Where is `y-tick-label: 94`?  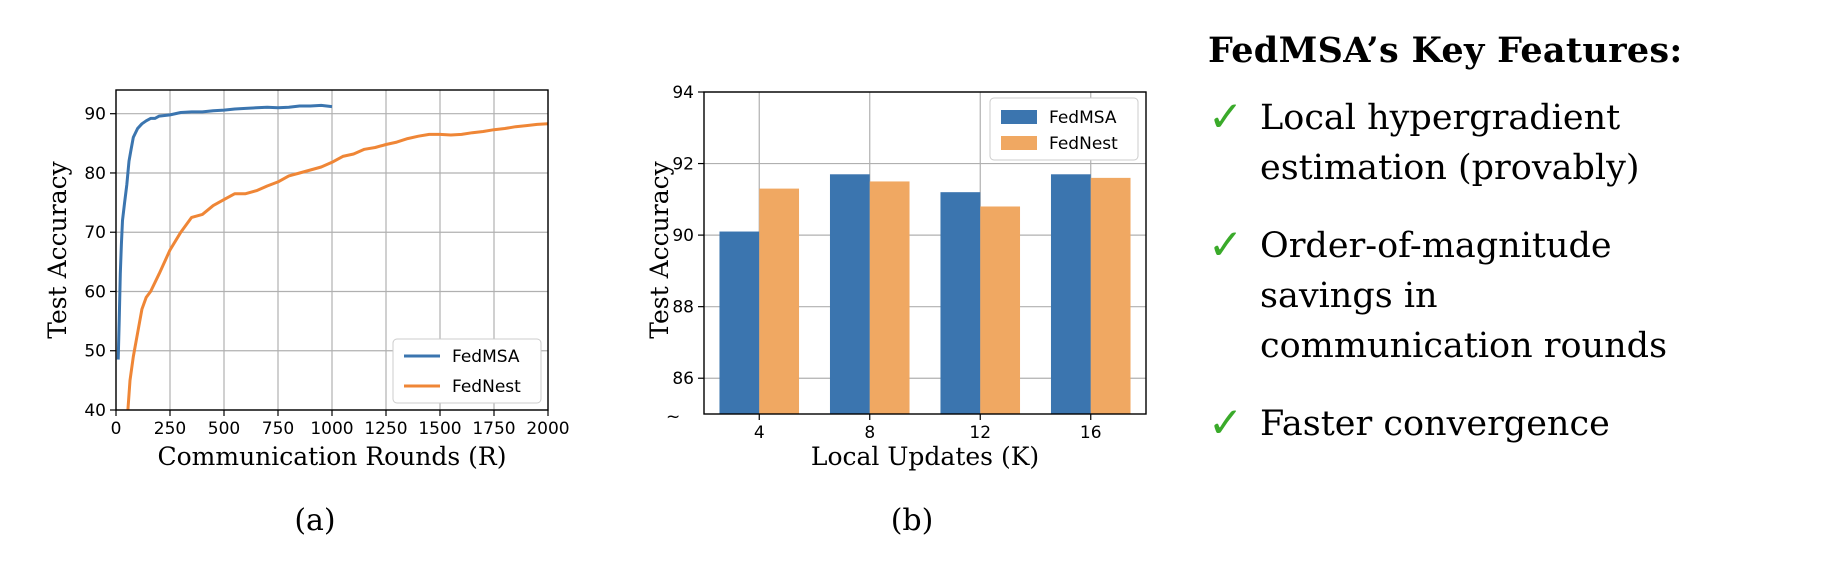 y-tick-label: 94 is located at coordinates (683, 93).